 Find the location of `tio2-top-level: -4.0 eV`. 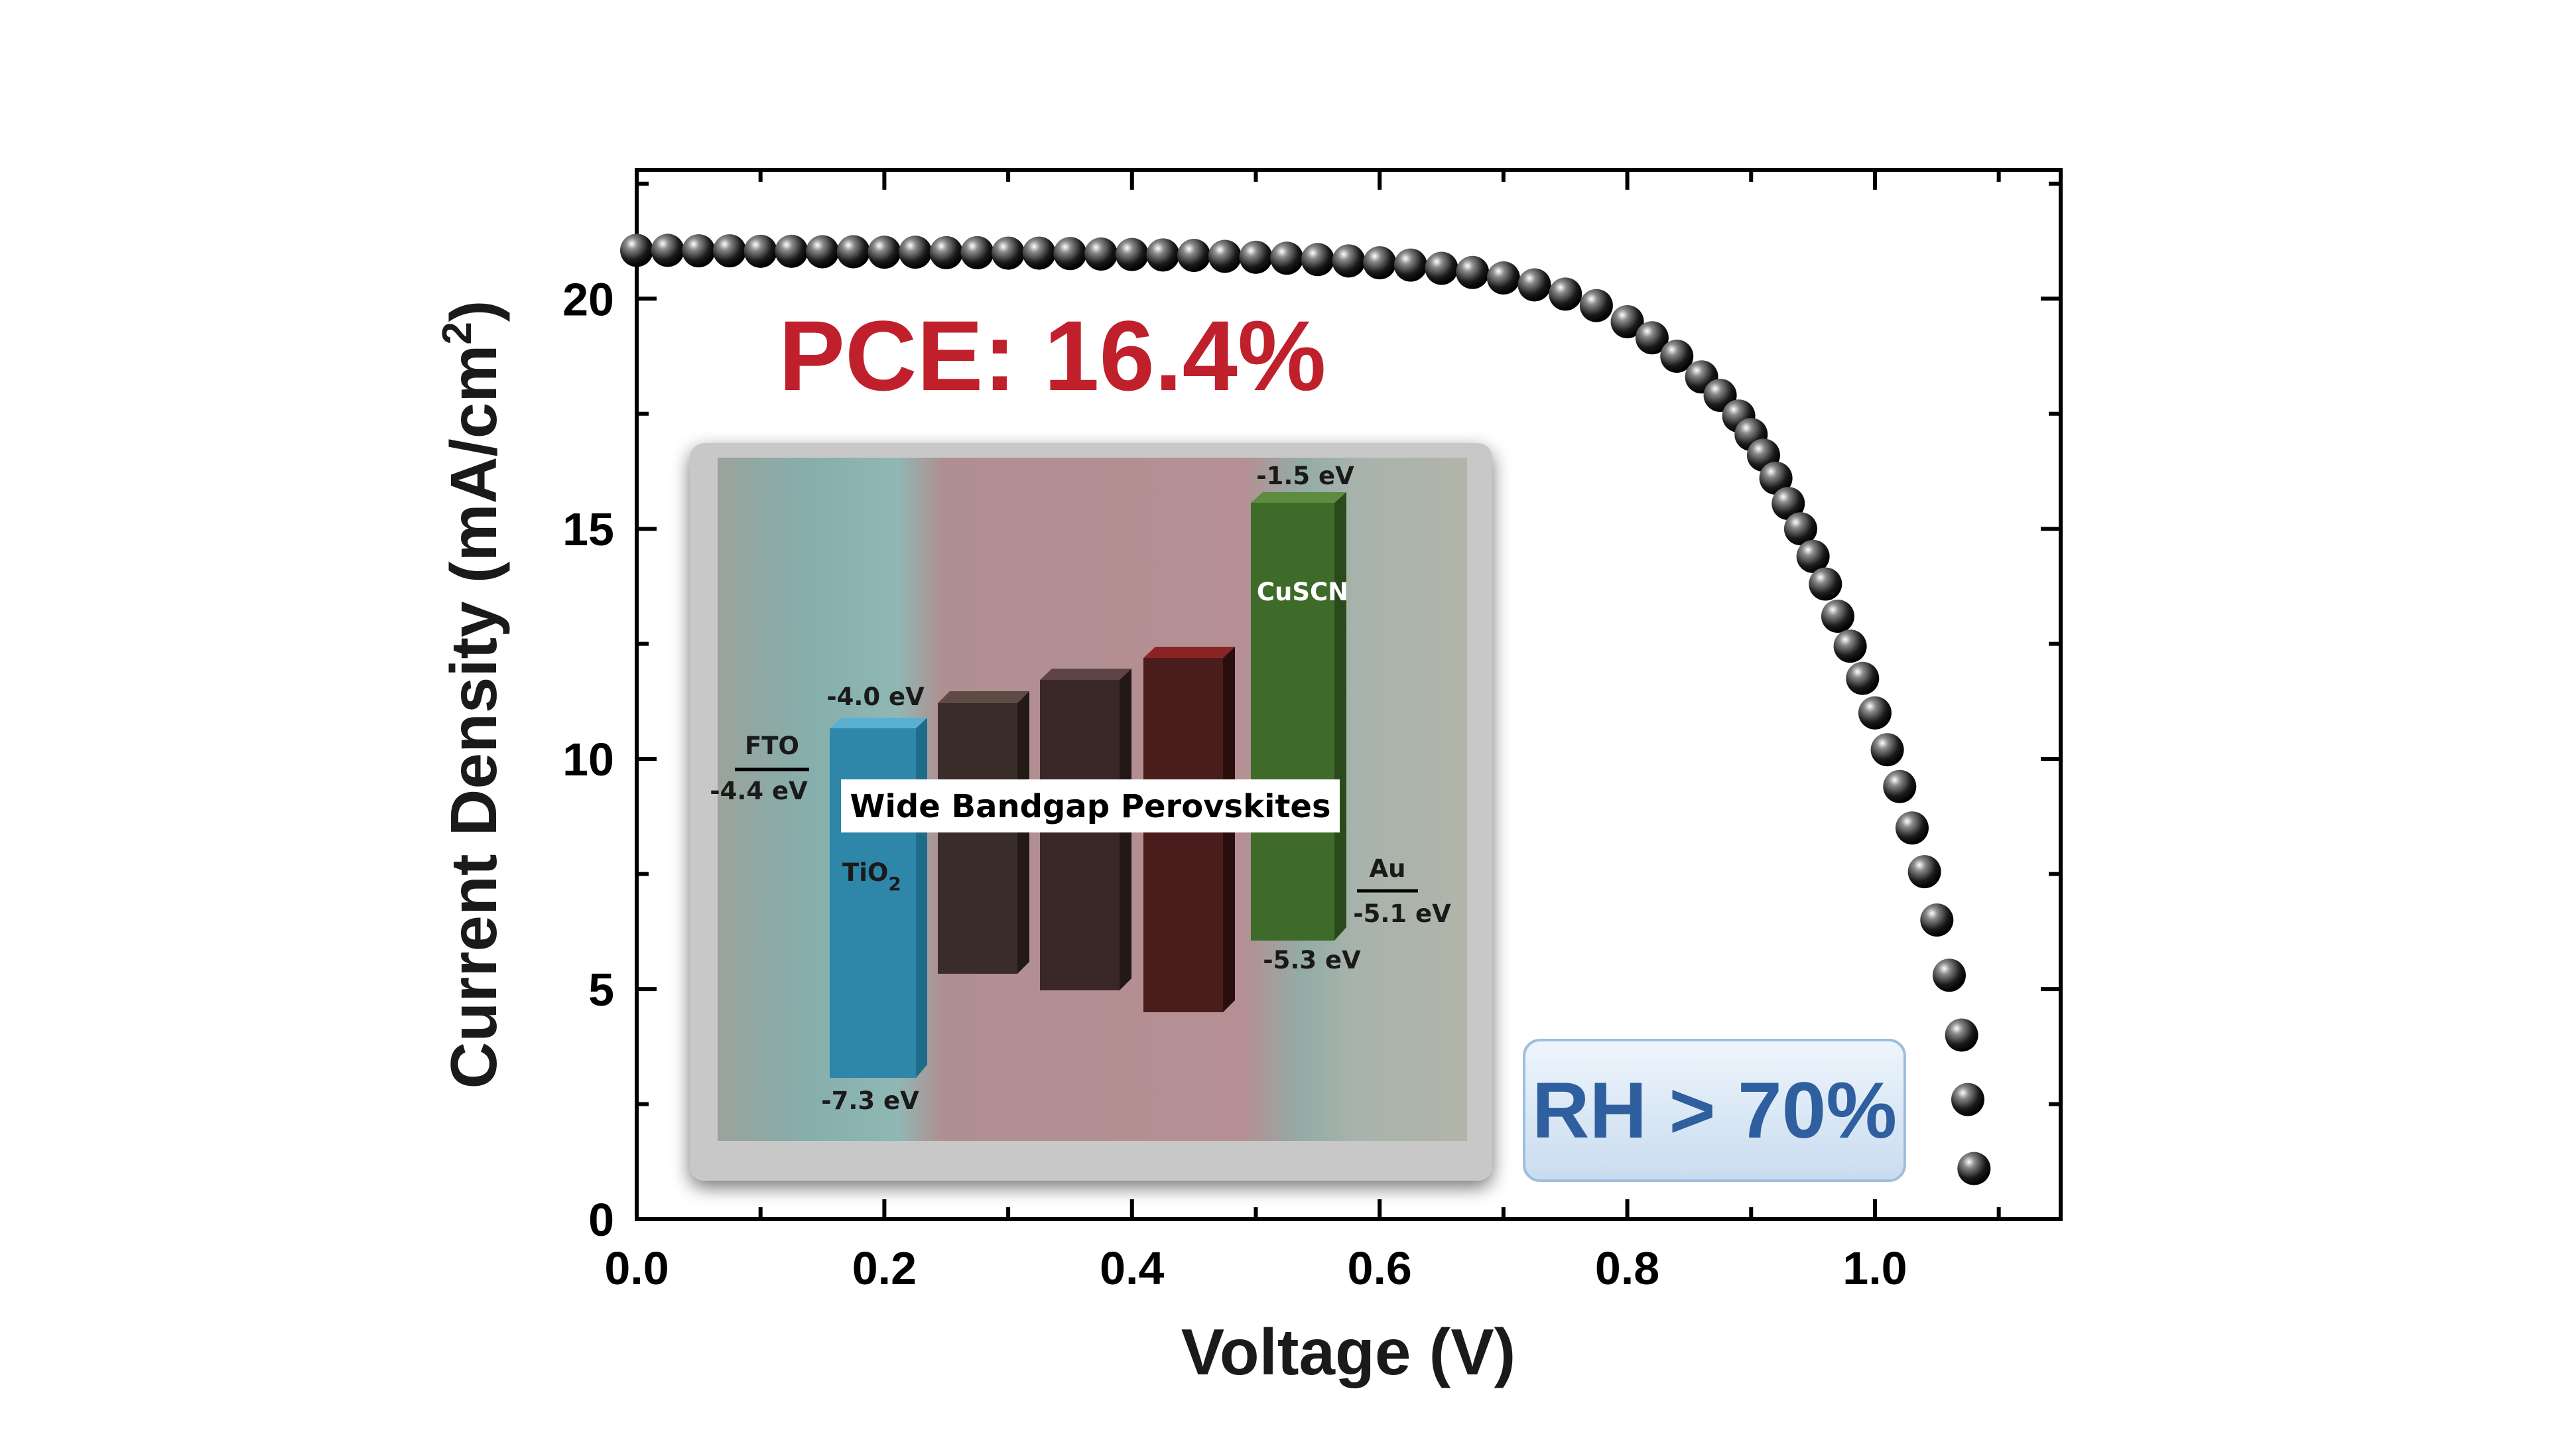

tio2-top-level: -4.0 eV is located at coordinates (876, 697).